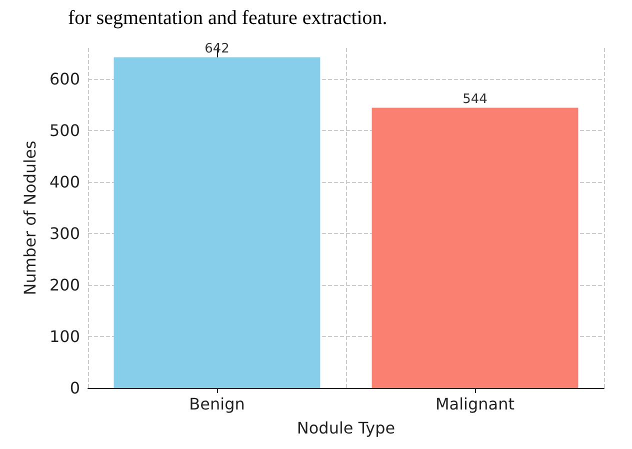 This screenshot has width=632, height=449. Describe the element at coordinates (64, 182) in the screenshot. I see `y-tick-label: 400` at that location.